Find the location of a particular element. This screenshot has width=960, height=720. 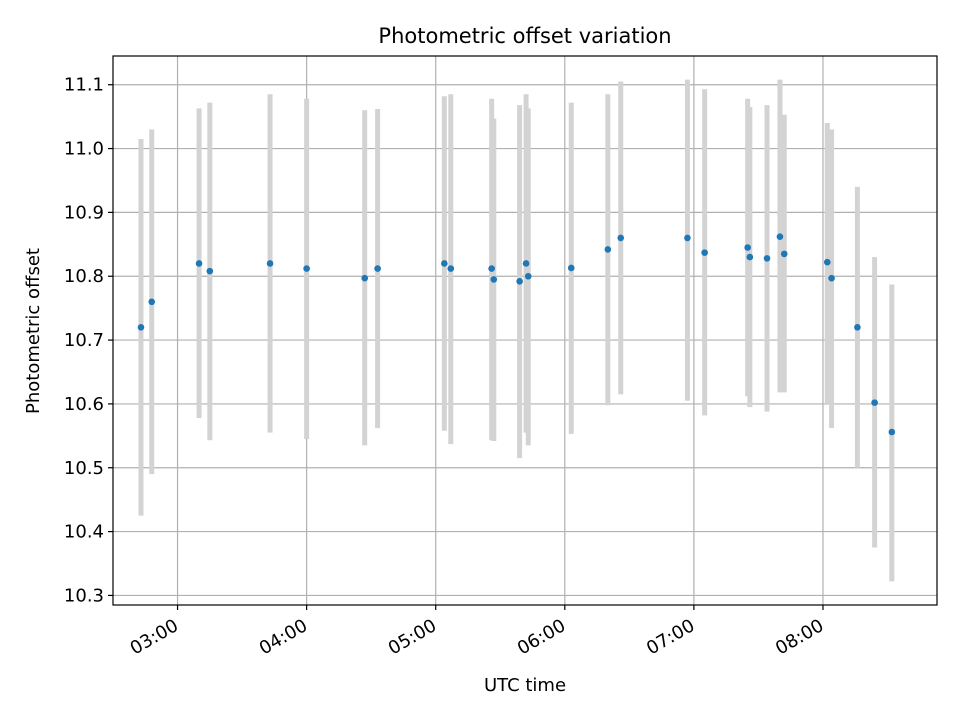

chart-title: Photometric offset variation is located at coordinates (524, 36).